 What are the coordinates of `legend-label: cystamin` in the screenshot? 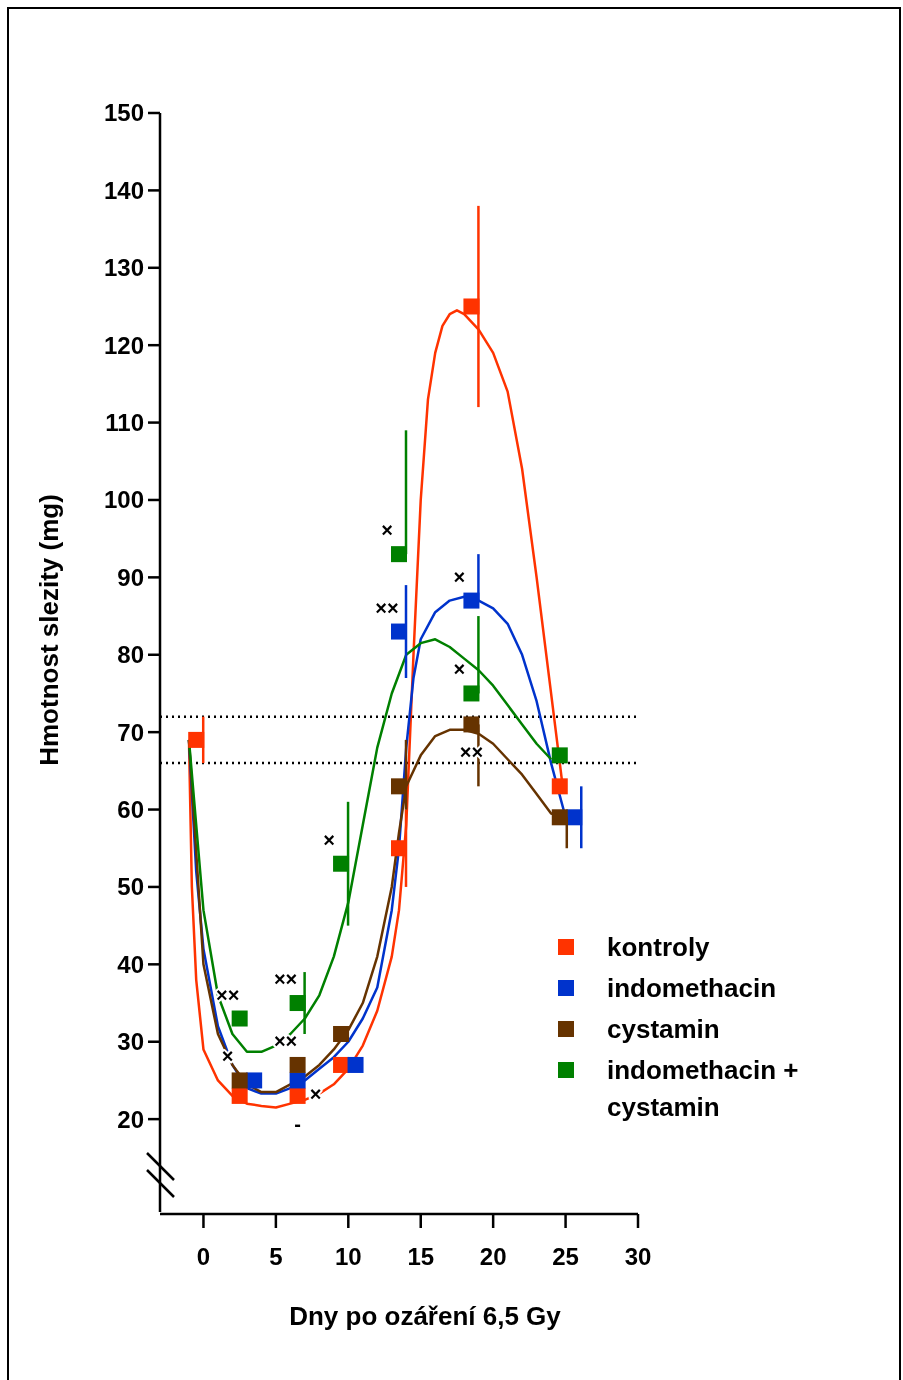 It's located at (663, 1029).